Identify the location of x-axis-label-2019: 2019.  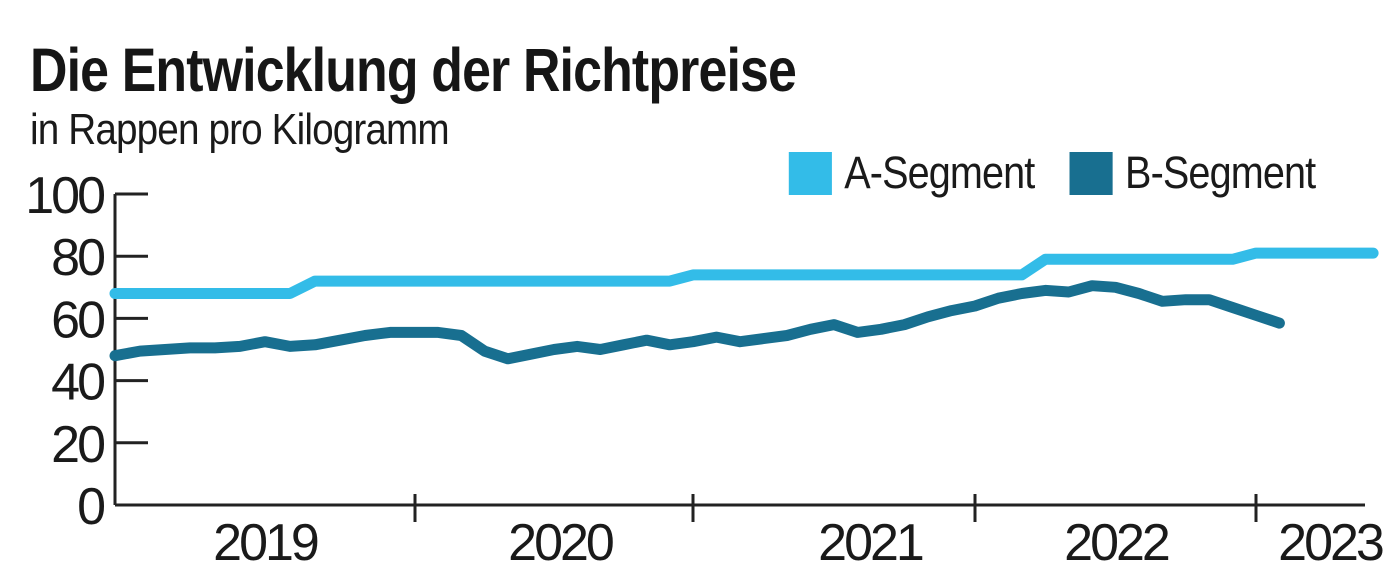
(265, 543).